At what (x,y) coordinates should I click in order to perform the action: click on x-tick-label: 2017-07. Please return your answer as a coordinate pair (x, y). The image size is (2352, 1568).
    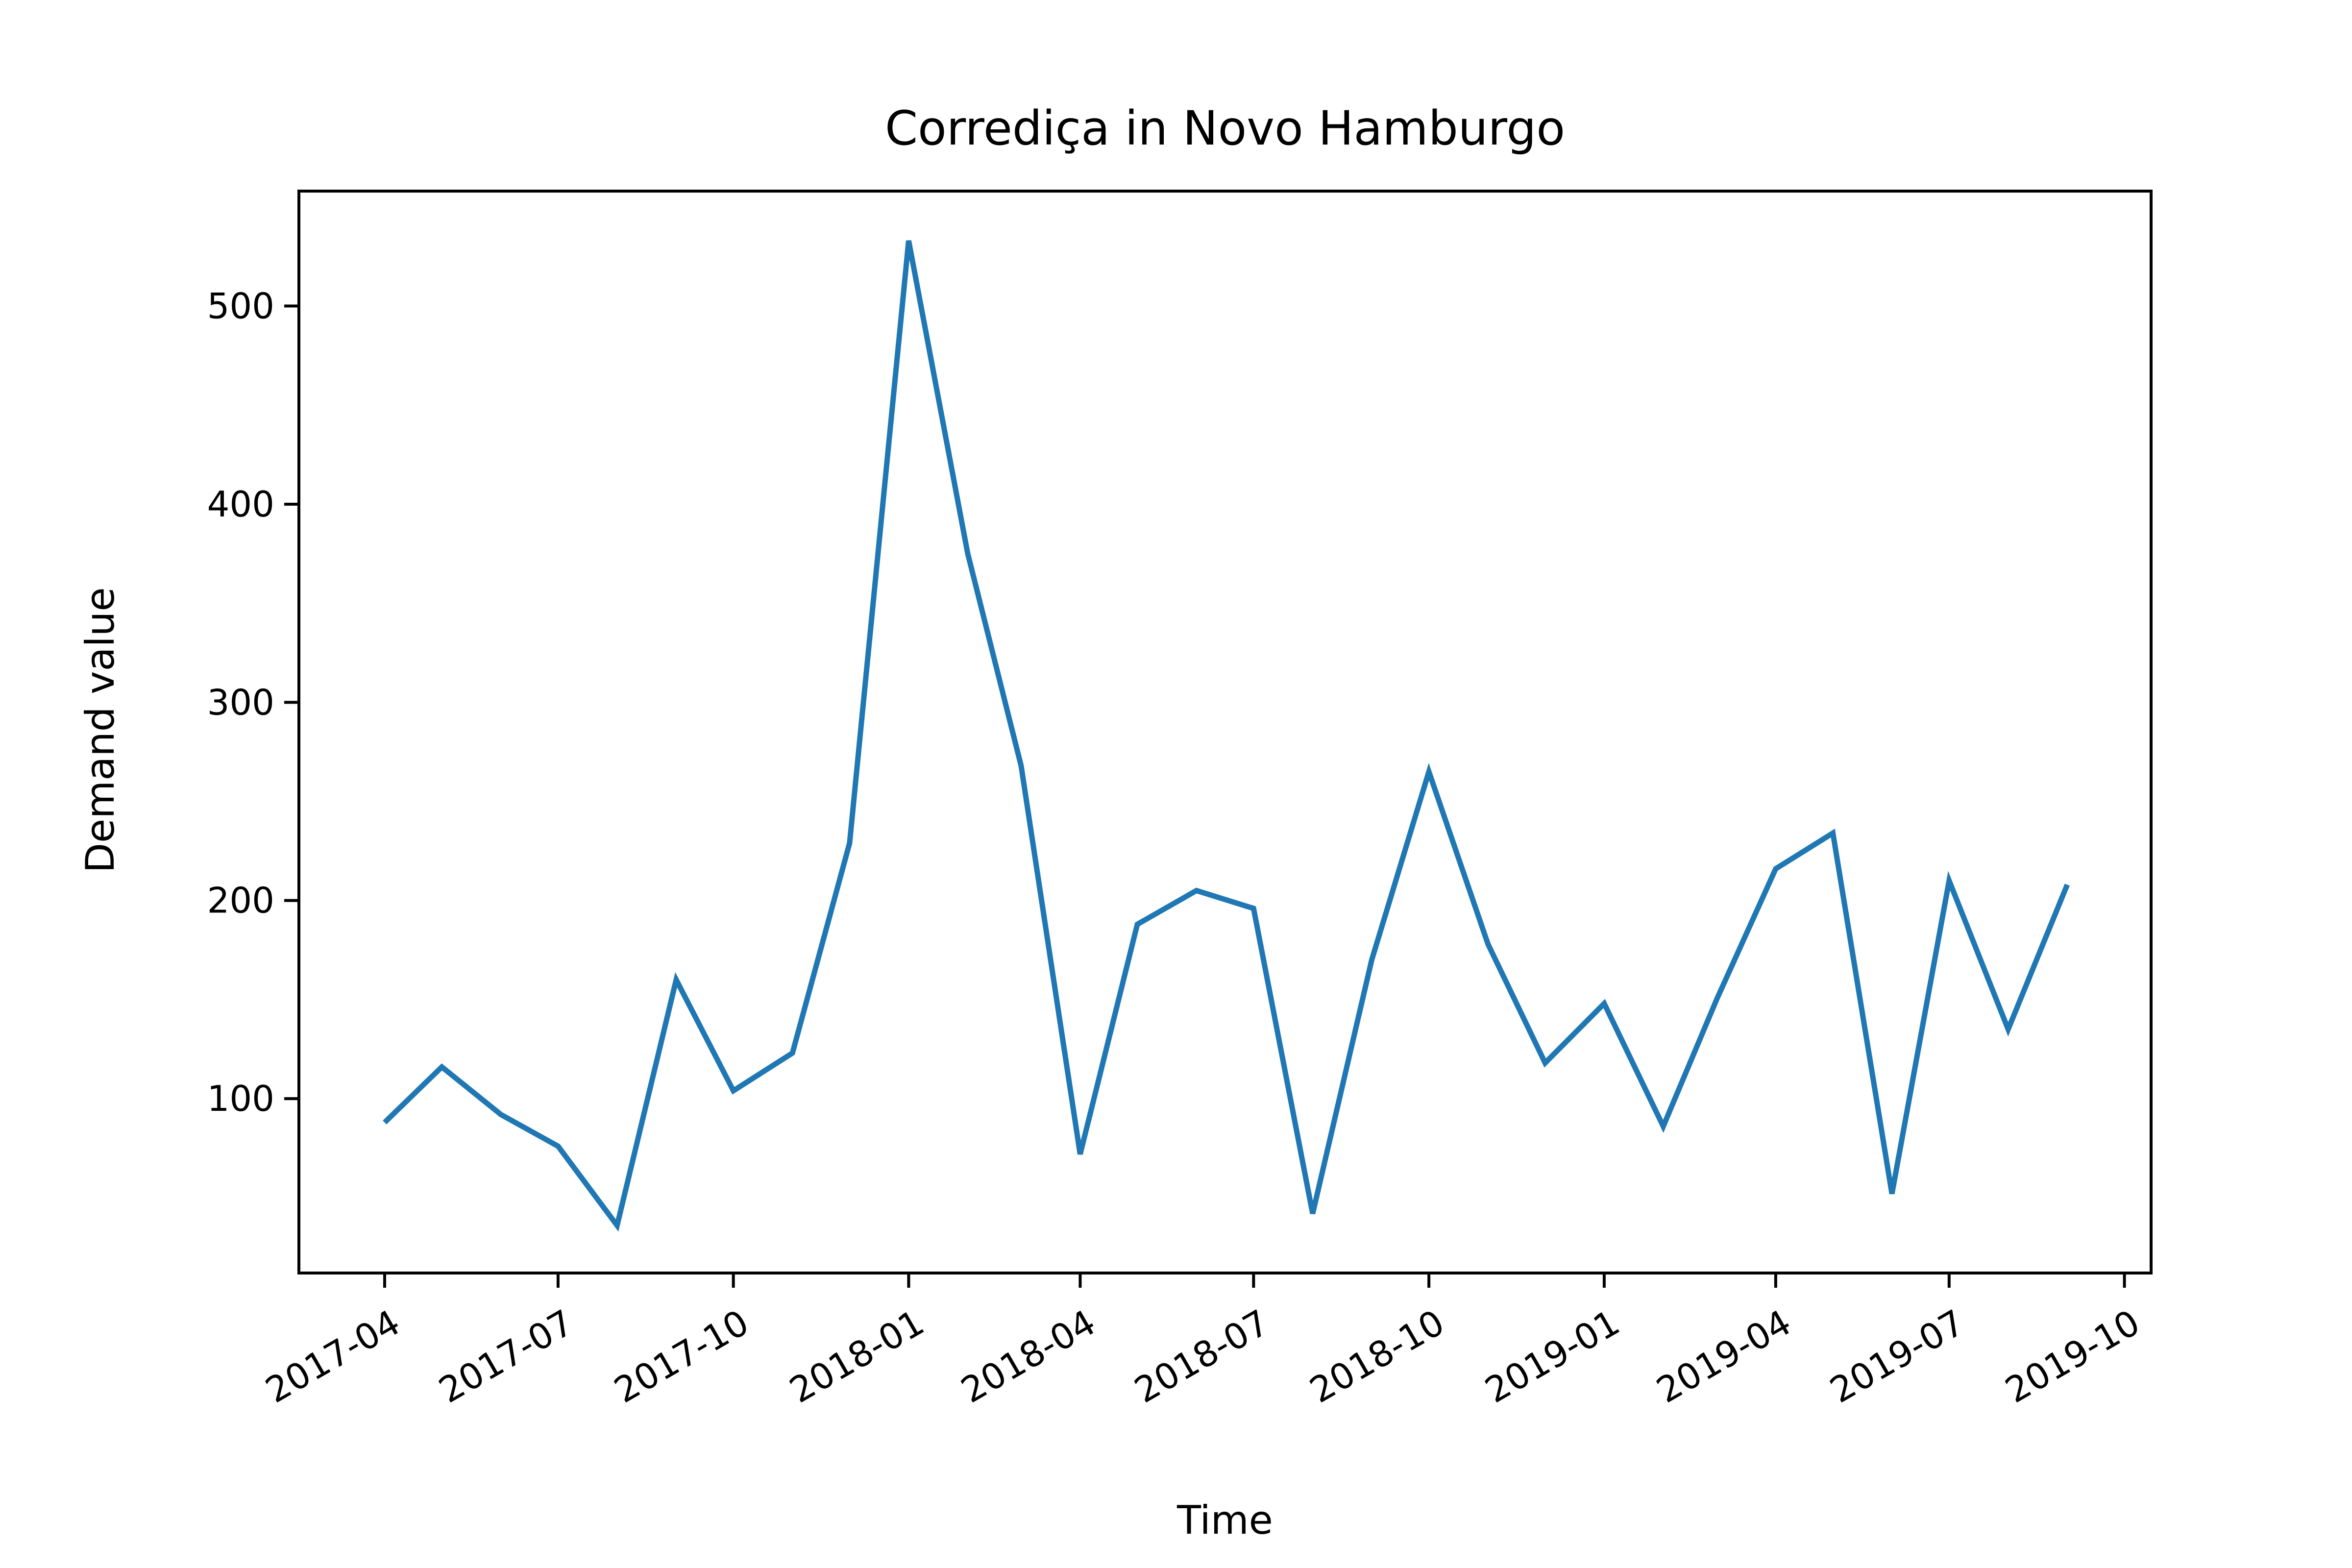
    Looking at the image, I should click on (506, 1356).